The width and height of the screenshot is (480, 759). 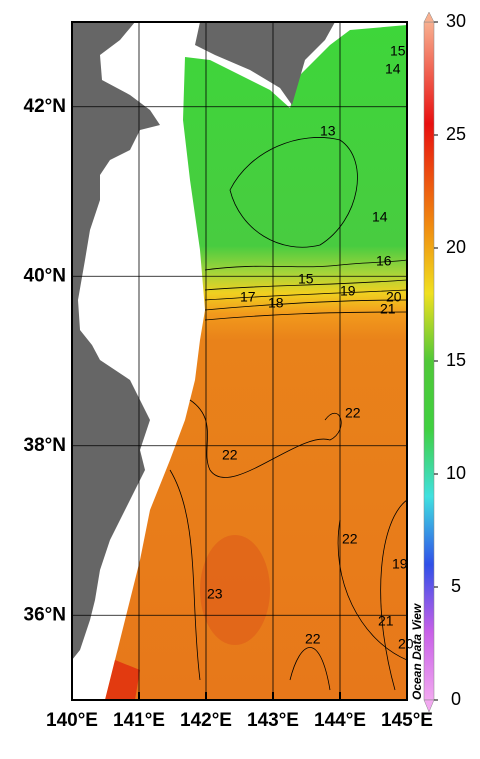 What do you see at coordinates (407, 720) in the screenshot?
I see `x-tick-label: 145°E` at bounding box center [407, 720].